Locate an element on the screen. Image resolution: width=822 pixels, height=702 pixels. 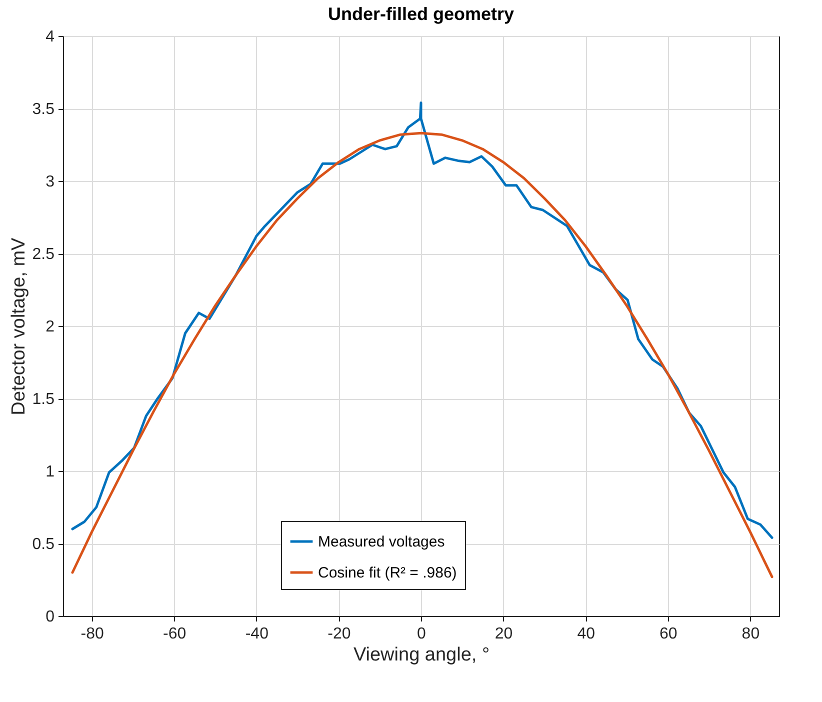
y-axis-title: Detector voltage, mV is located at coordinates (19, 326).